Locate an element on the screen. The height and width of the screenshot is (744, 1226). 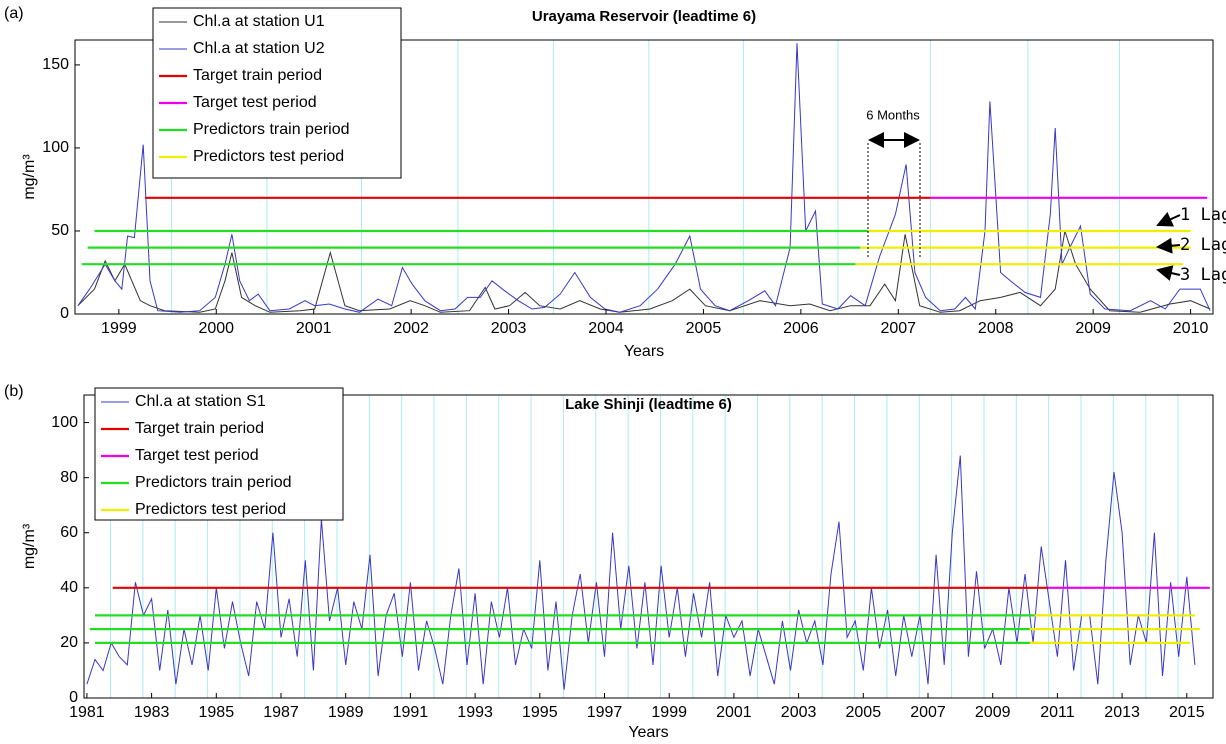
x-tick-label: 2010 is located at coordinates (1191, 328).